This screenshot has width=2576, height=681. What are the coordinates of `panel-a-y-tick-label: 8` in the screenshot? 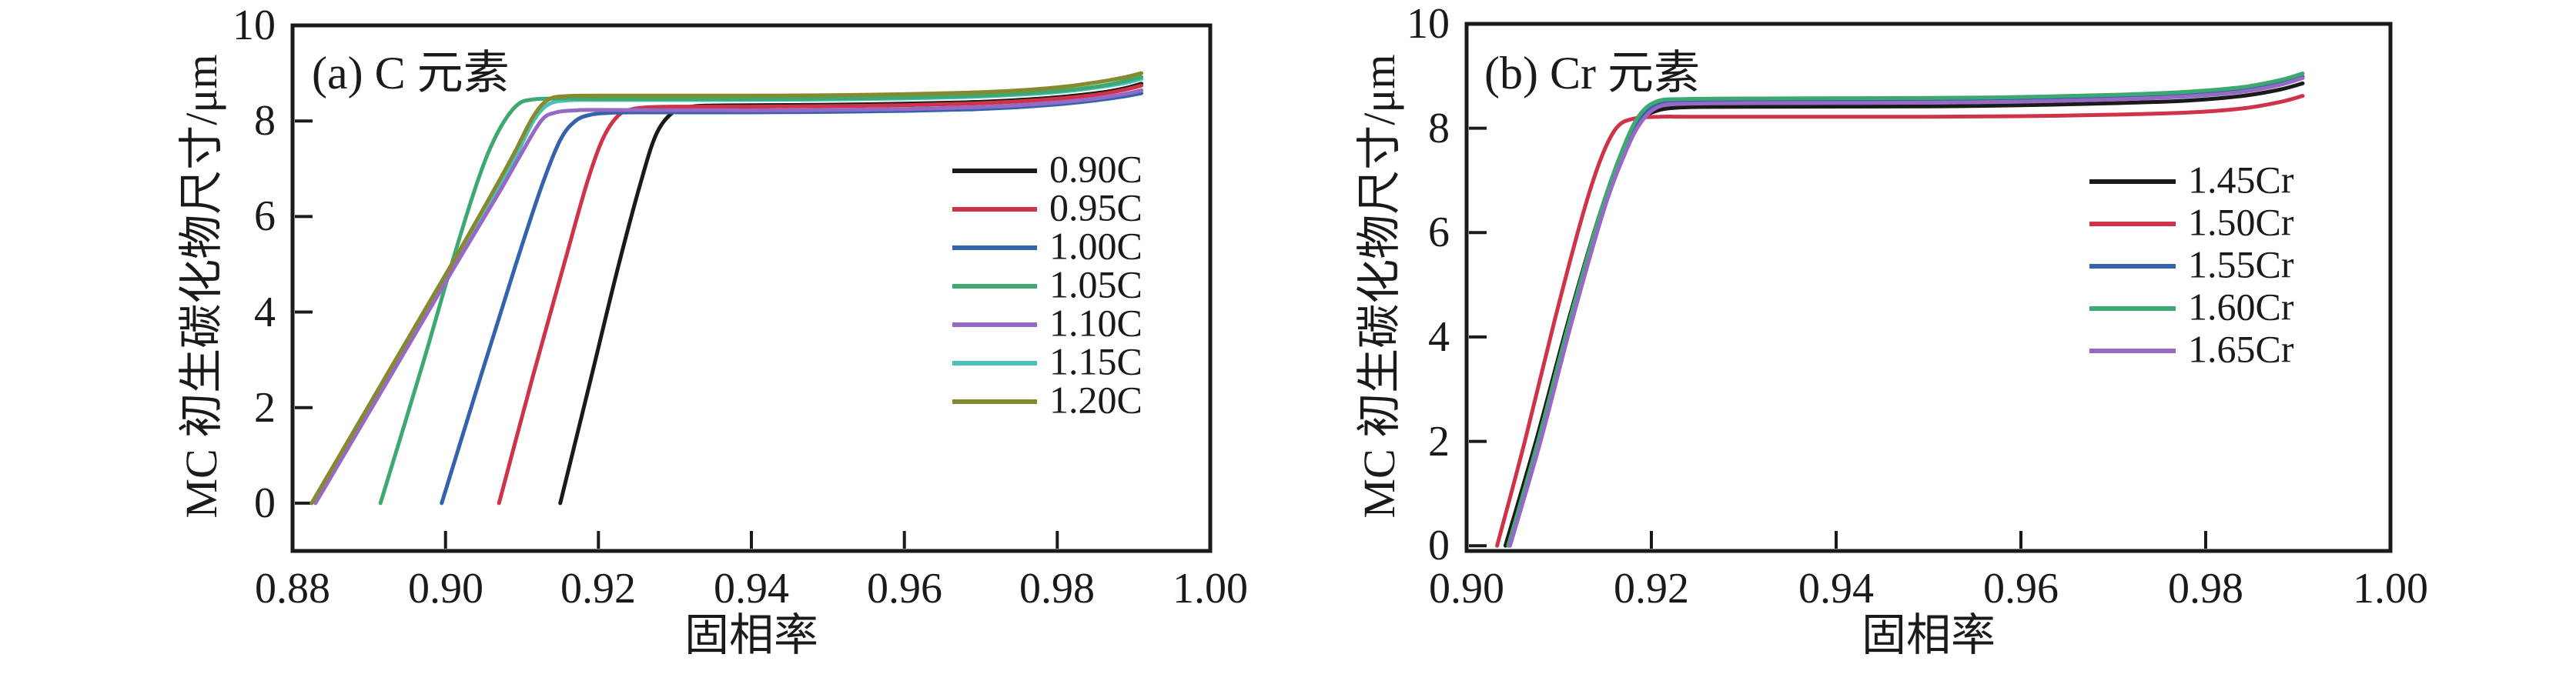 It's located at (265, 121).